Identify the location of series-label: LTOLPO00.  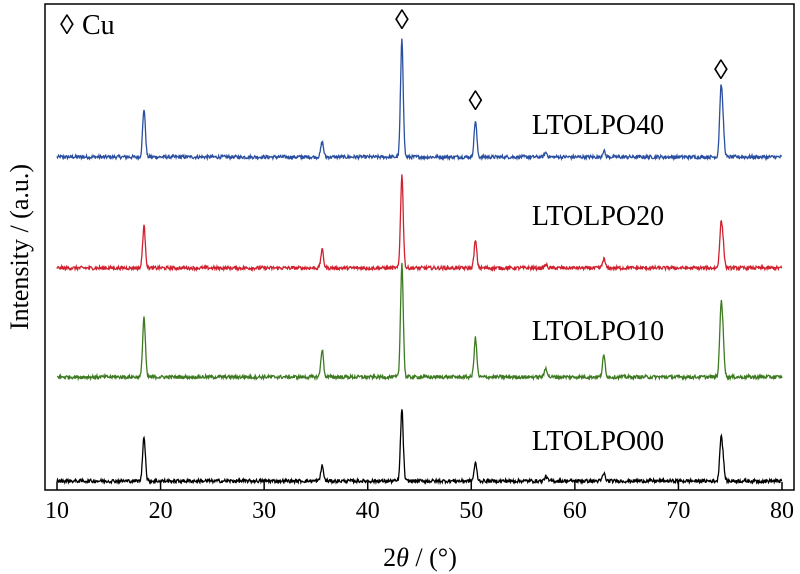
(598, 441).